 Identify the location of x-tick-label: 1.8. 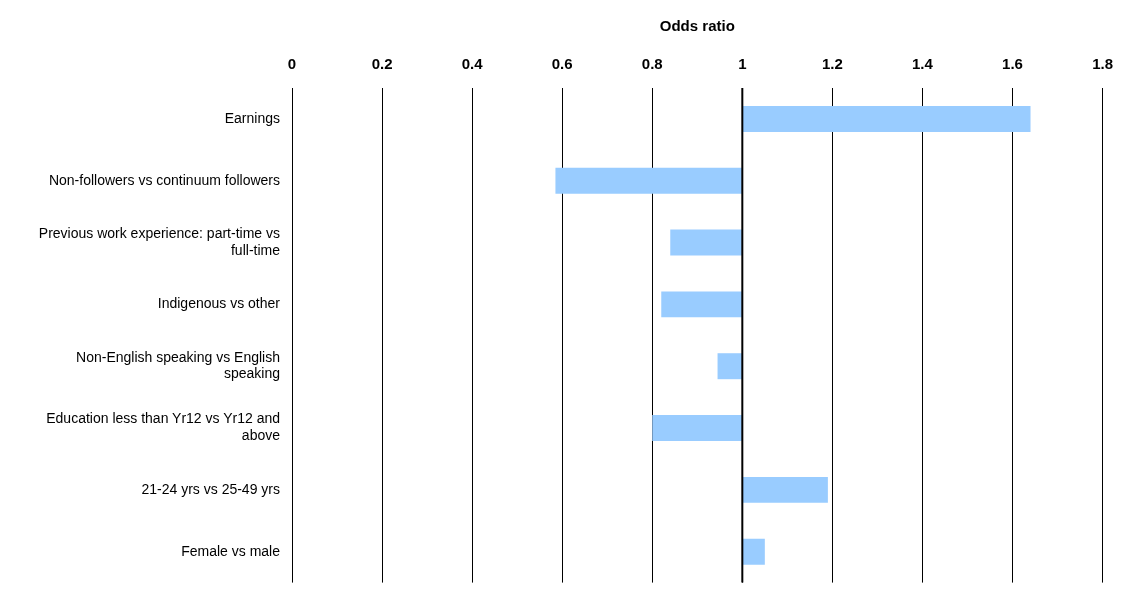
(1102, 64).